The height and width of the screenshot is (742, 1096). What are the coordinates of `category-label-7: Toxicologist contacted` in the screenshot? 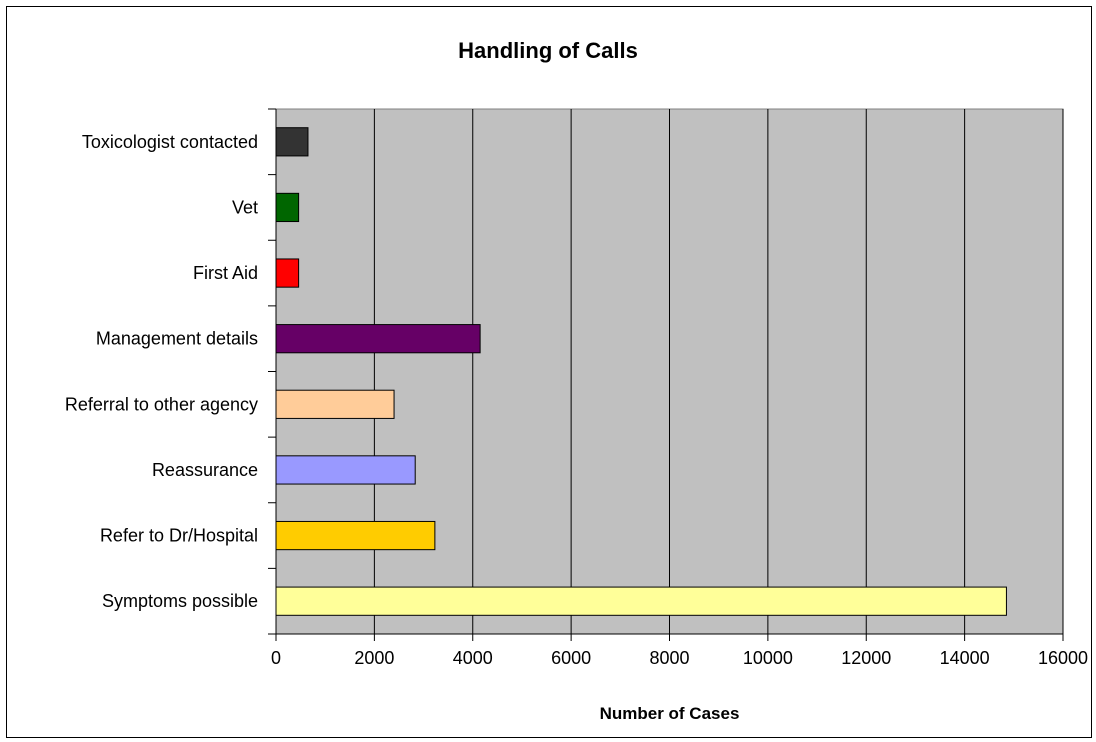 It's located at (170, 142).